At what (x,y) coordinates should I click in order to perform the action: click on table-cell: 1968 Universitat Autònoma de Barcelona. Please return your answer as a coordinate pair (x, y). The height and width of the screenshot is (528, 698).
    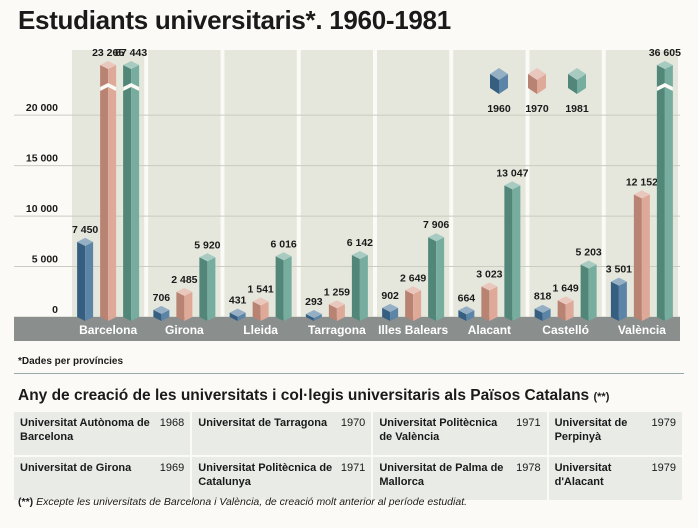
    Looking at the image, I should click on (103, 434).